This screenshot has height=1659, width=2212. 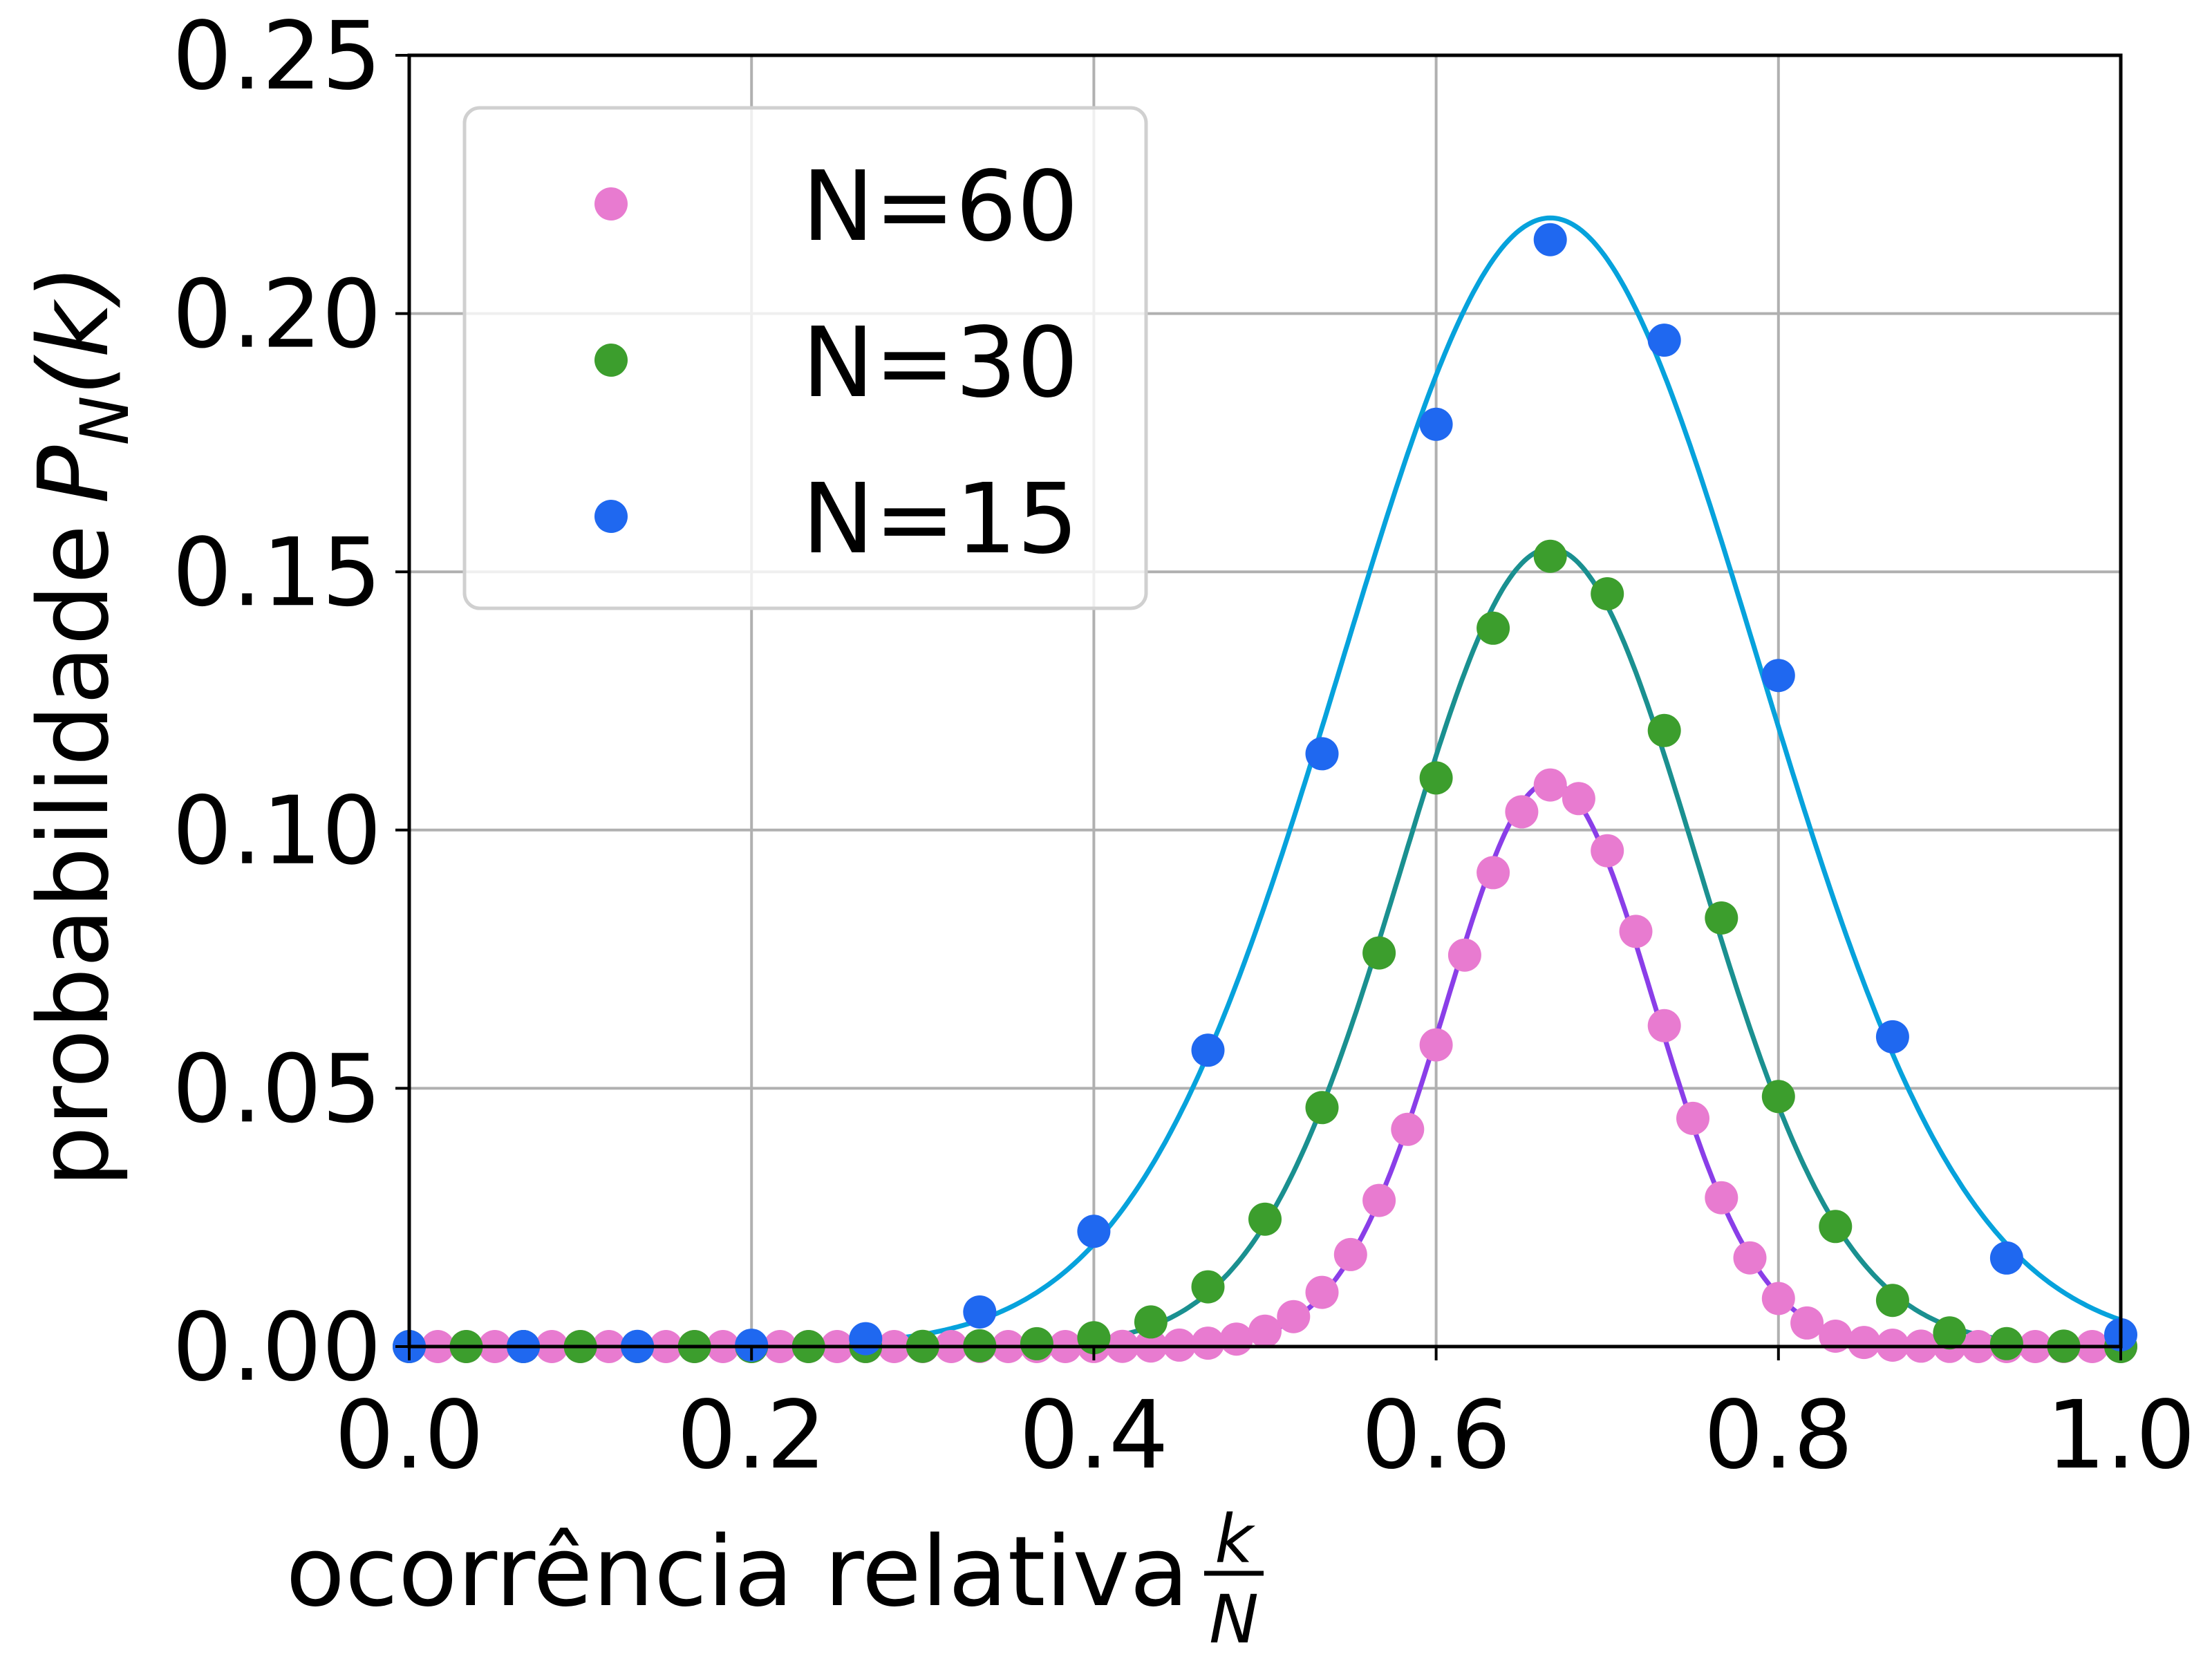 I want to click on legend-box, so click(x=805, y=358).